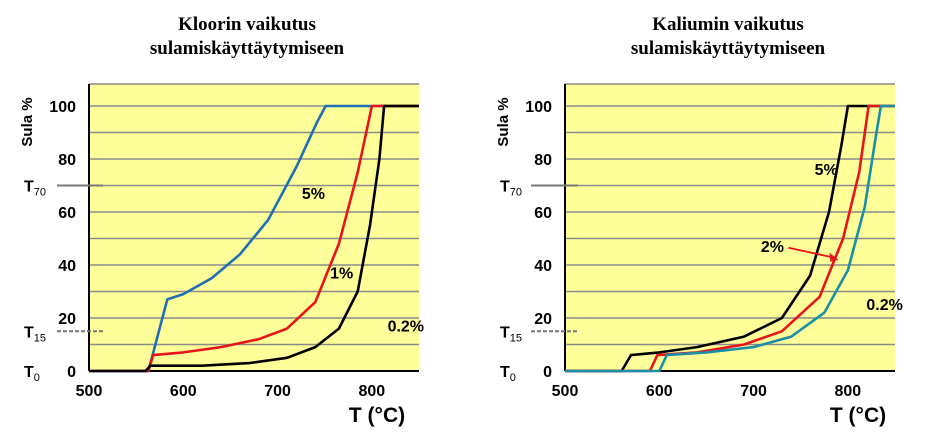 The height and width of the screenshot is (441, 944). Describe the element at coordinates (247, 24) in the screenshot. I see `chart-title-line1: Kloorin vaikutus` at that location.